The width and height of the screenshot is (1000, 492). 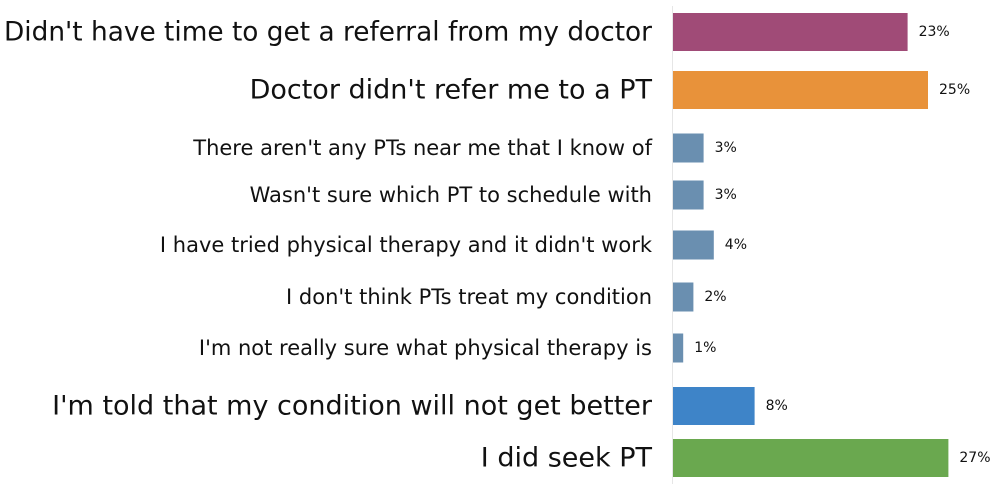 What do you see at coordinates (567, 458) in the screenshot?
I see `category-label-8: I did seek PT` at bounding box center [567, 458].